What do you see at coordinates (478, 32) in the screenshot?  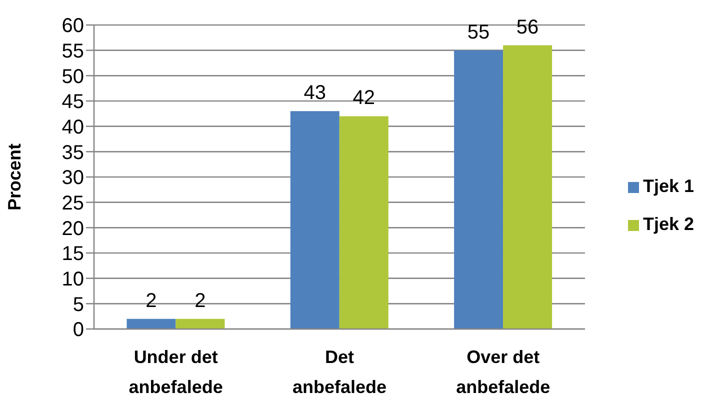 I see `data-label: 55` at bounding box center [478, 32].